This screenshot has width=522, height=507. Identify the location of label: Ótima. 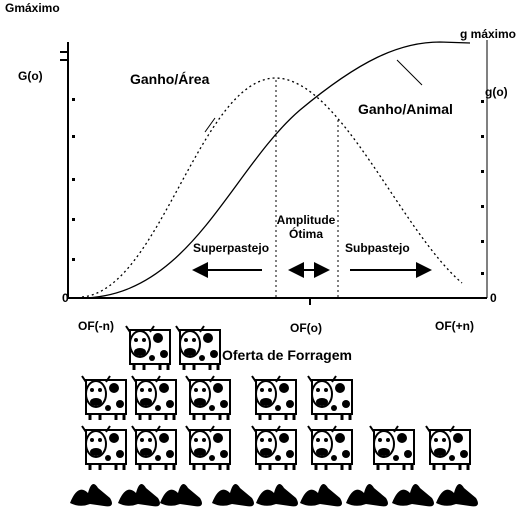
(306, 233).